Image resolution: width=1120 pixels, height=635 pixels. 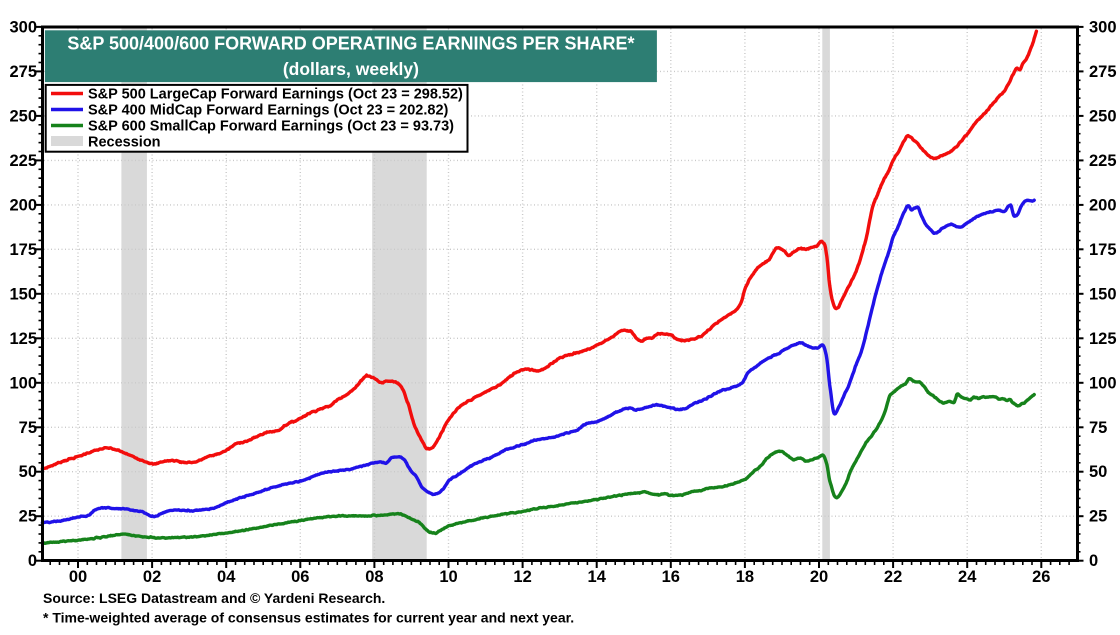 I want to click on svg-text: 18, so click(x=745, y=577).